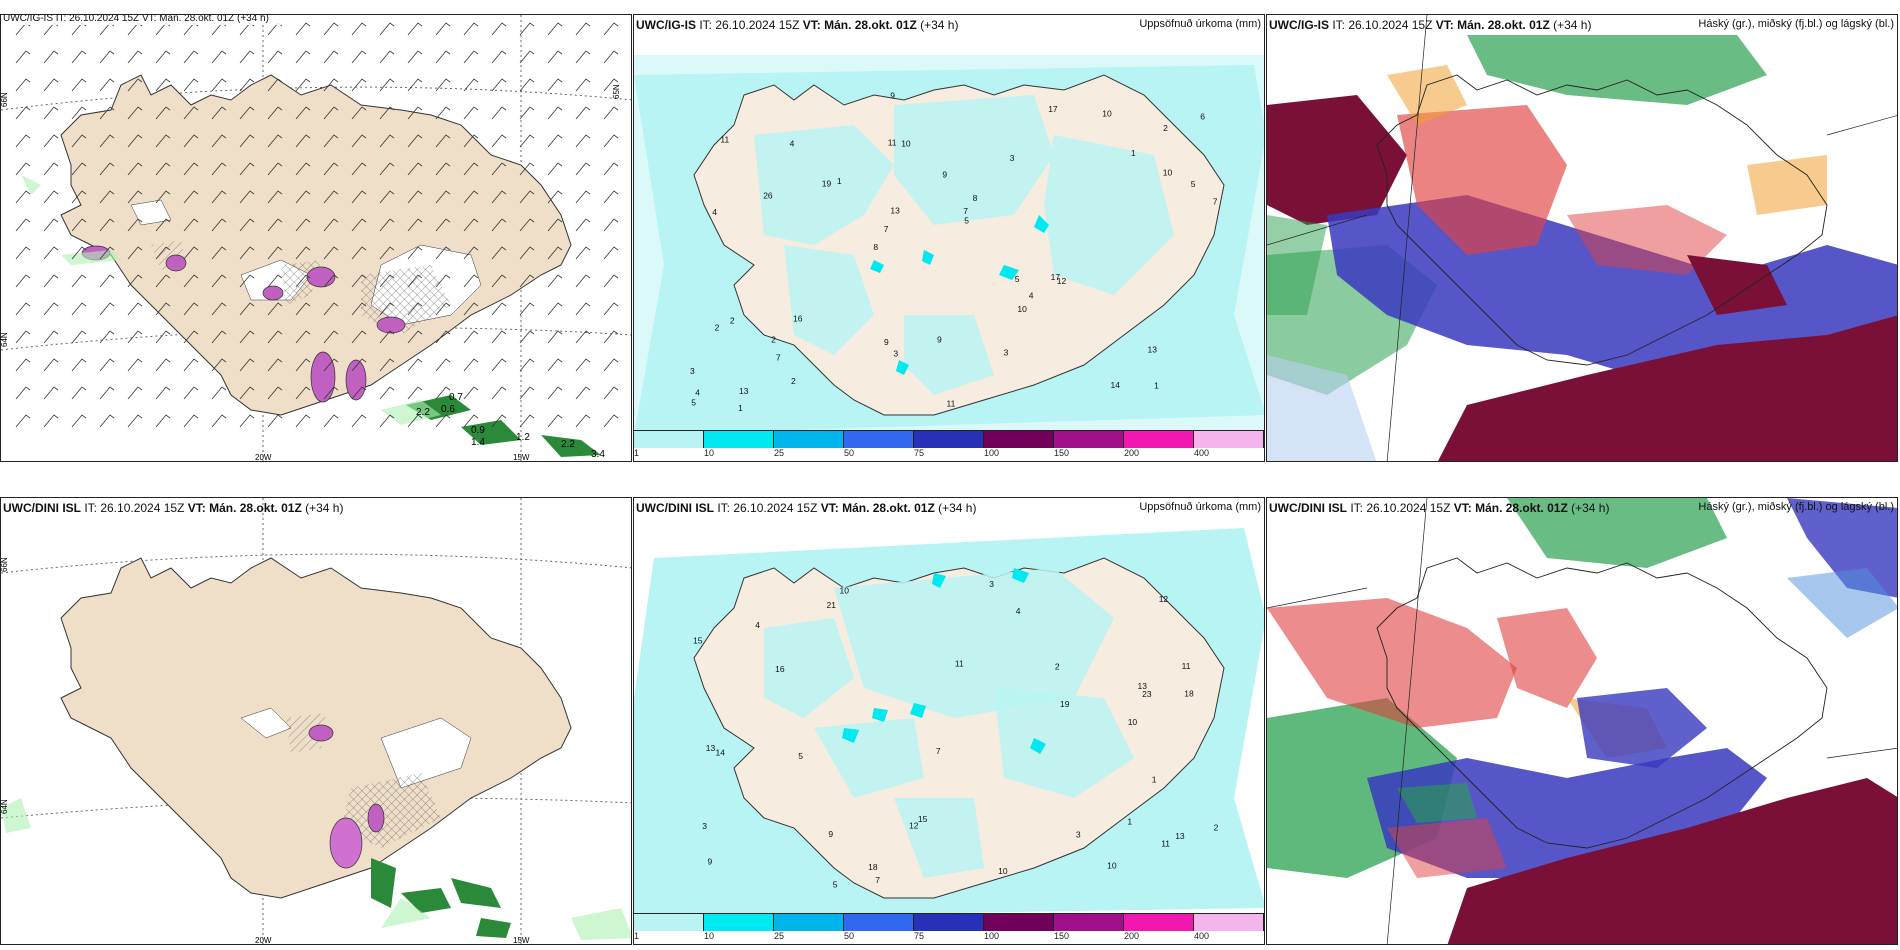  Describe the element at coordinates (698, 641) in the screenshot. I see `precip-value: 15` at that location.